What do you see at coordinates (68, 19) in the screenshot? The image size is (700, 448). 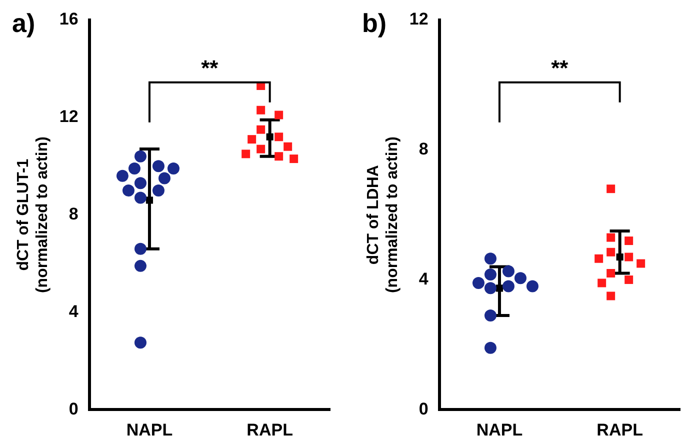 I see `y-tick-label: 16` at bounding box center [68, 19].